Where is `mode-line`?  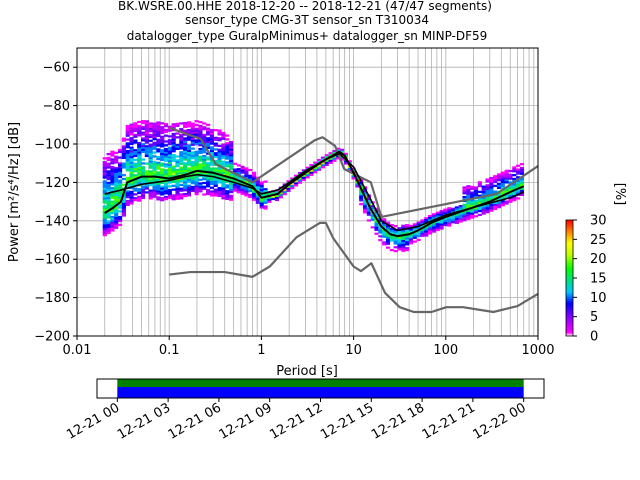 mode-line is located at coordinates (314, 194).